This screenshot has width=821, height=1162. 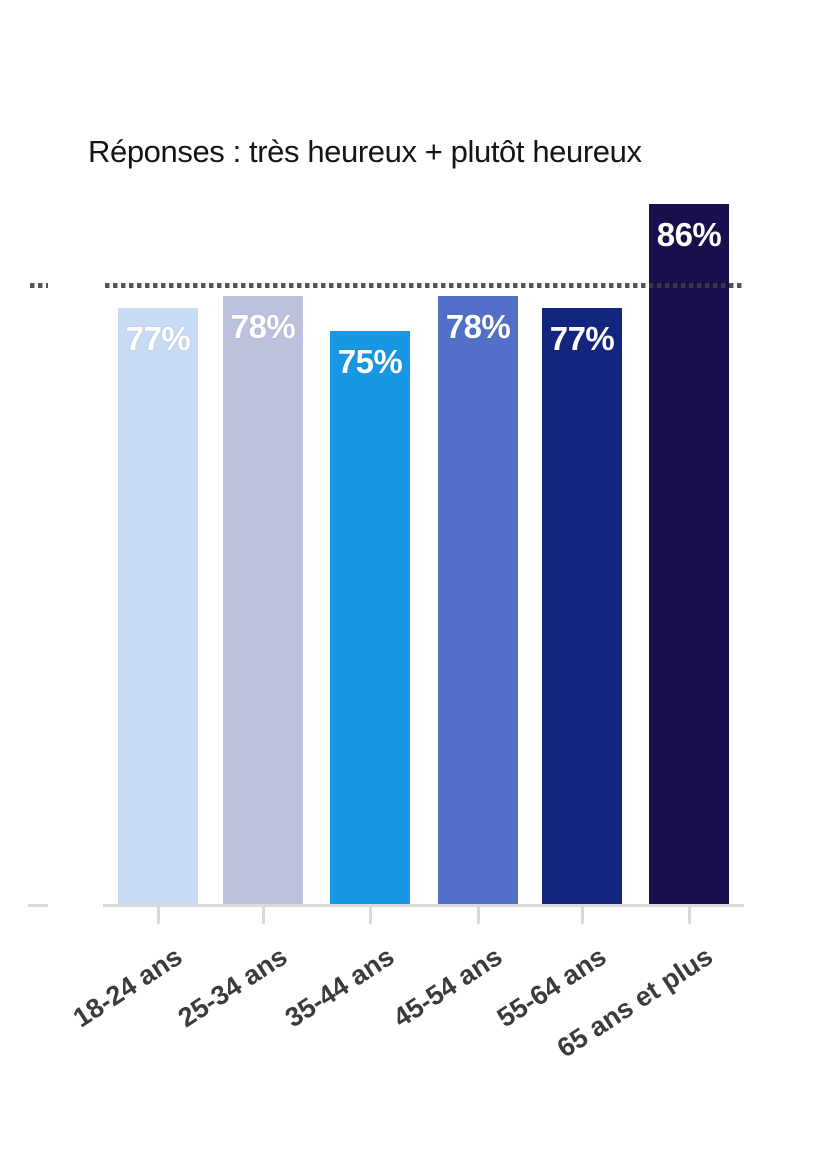 I want to click on x-axis-label-18-24 ans: 18-24 ans, so click(x=127, y=987).